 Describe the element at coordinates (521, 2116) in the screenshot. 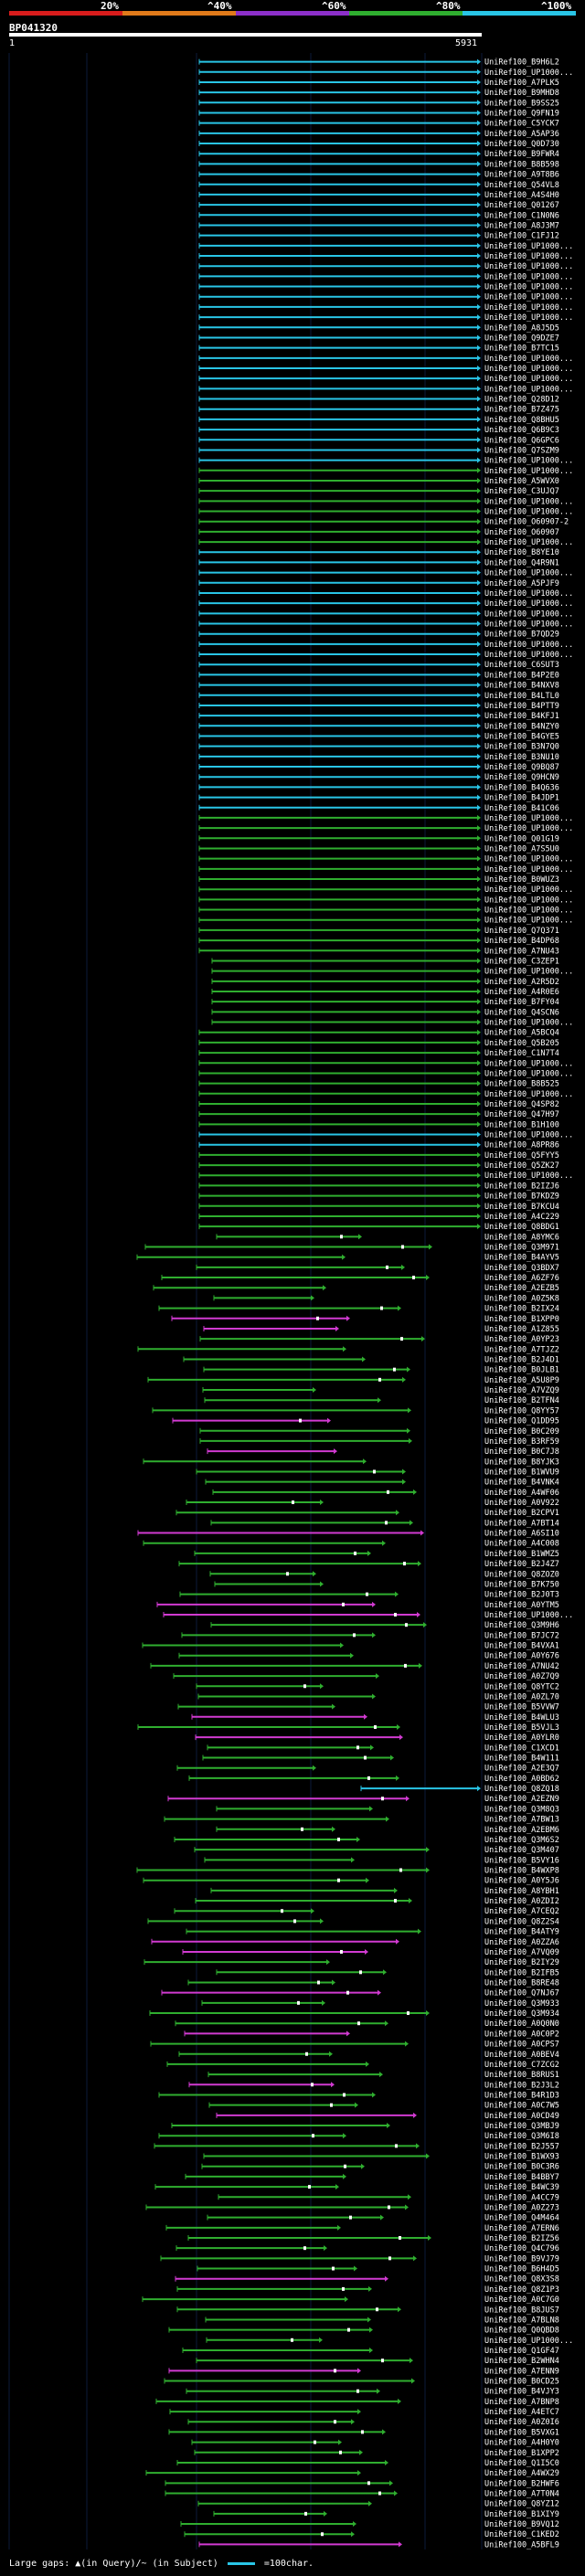

I see `hit-label: UniRef100_A0CD49` at that location.